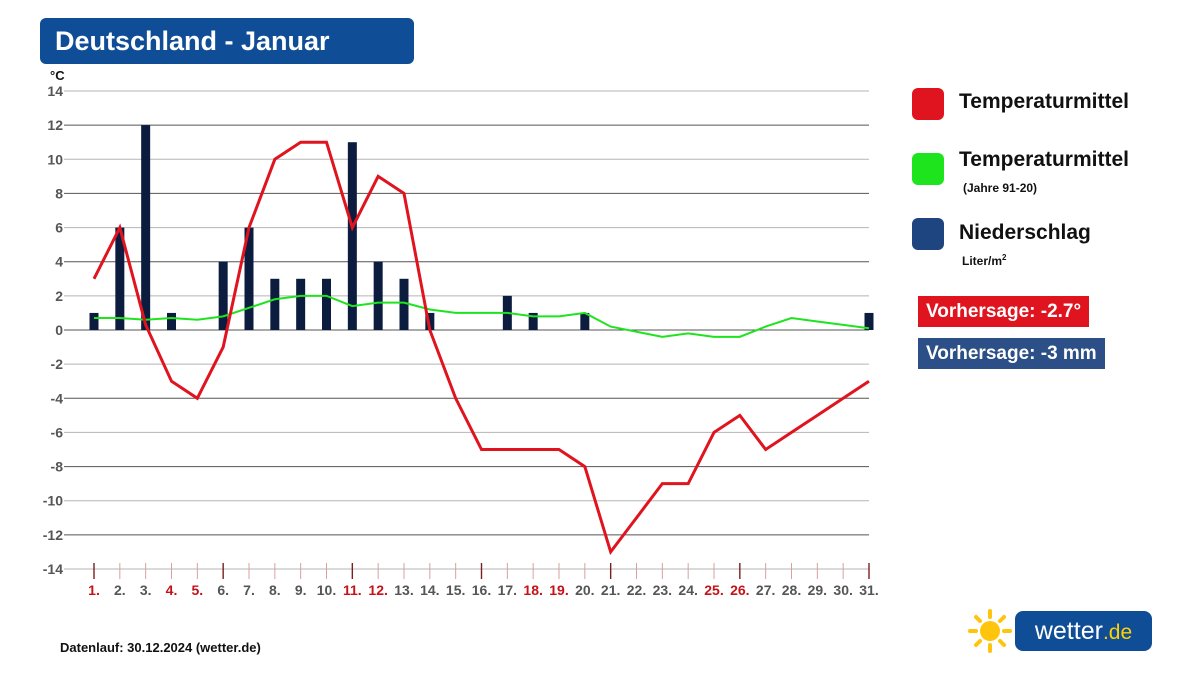 This screenshot has width=1200, height=675. I want to click on x-tick-label: 29., so click(817, 590).